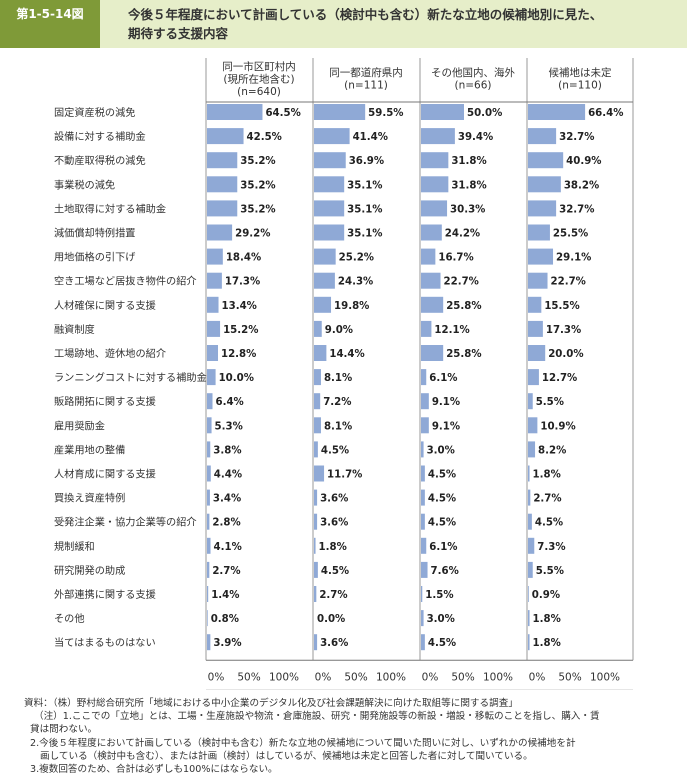  What do you see at coordinates (434, 208) in the screenshot?
I see `bar-r5-s3` at bounding box center [434, 208].